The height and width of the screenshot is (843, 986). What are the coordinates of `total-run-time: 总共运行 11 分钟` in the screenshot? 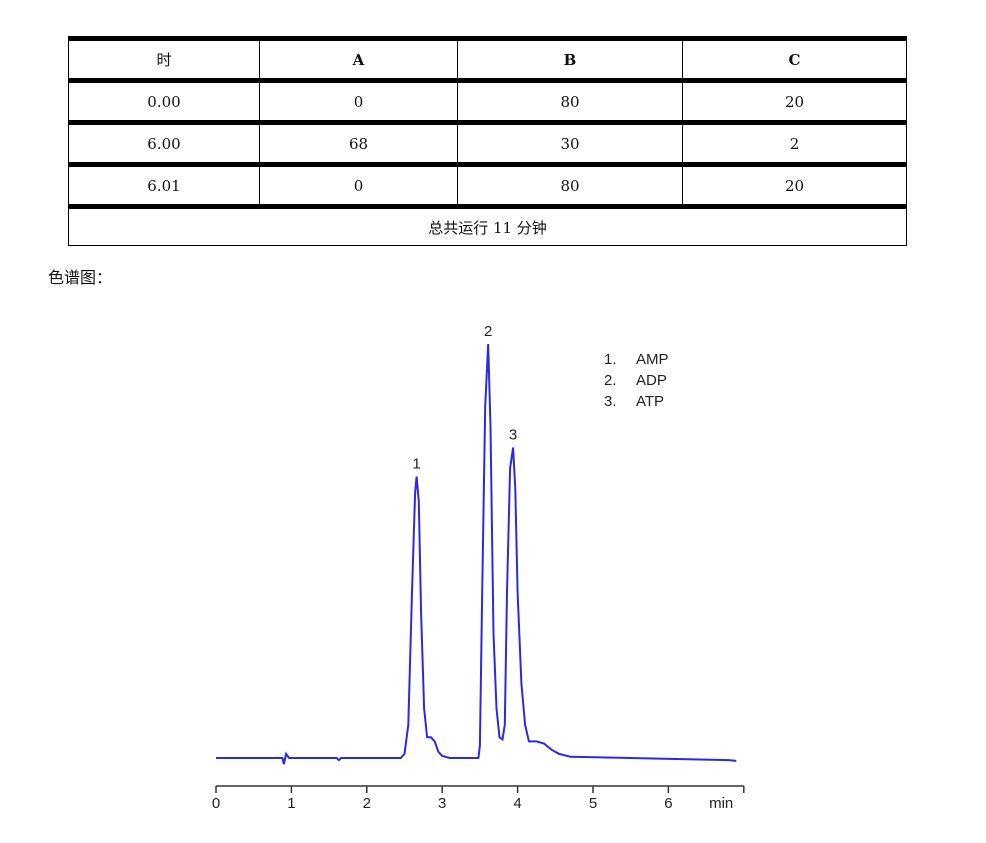 It's located at (487, 226).